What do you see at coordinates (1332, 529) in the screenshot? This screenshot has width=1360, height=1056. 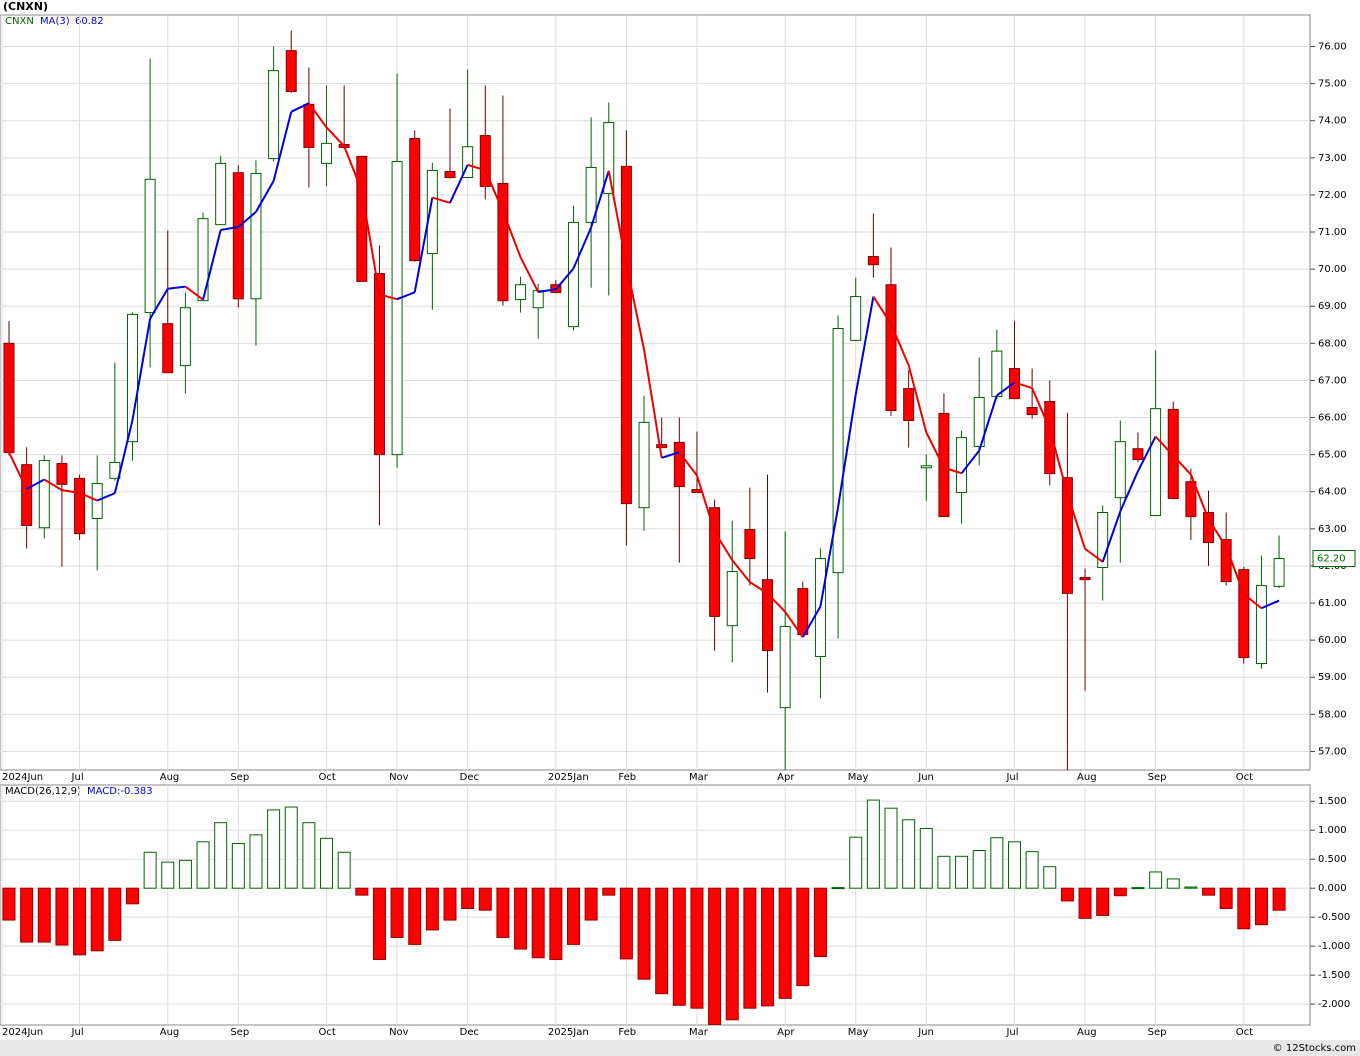 I see `y-tick-label: 63.00` at bounding box center [1332, 529].